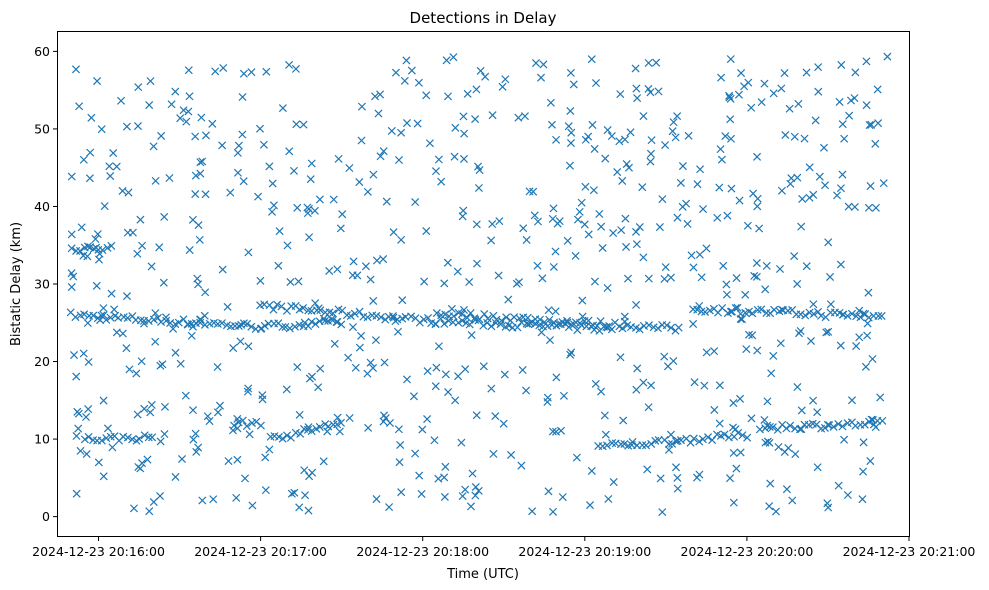  Describe the element at coordinates (46, 284) in the screenshot. I see `y-axis-ticks: 0 10 20 30 40 50 60` at that location.